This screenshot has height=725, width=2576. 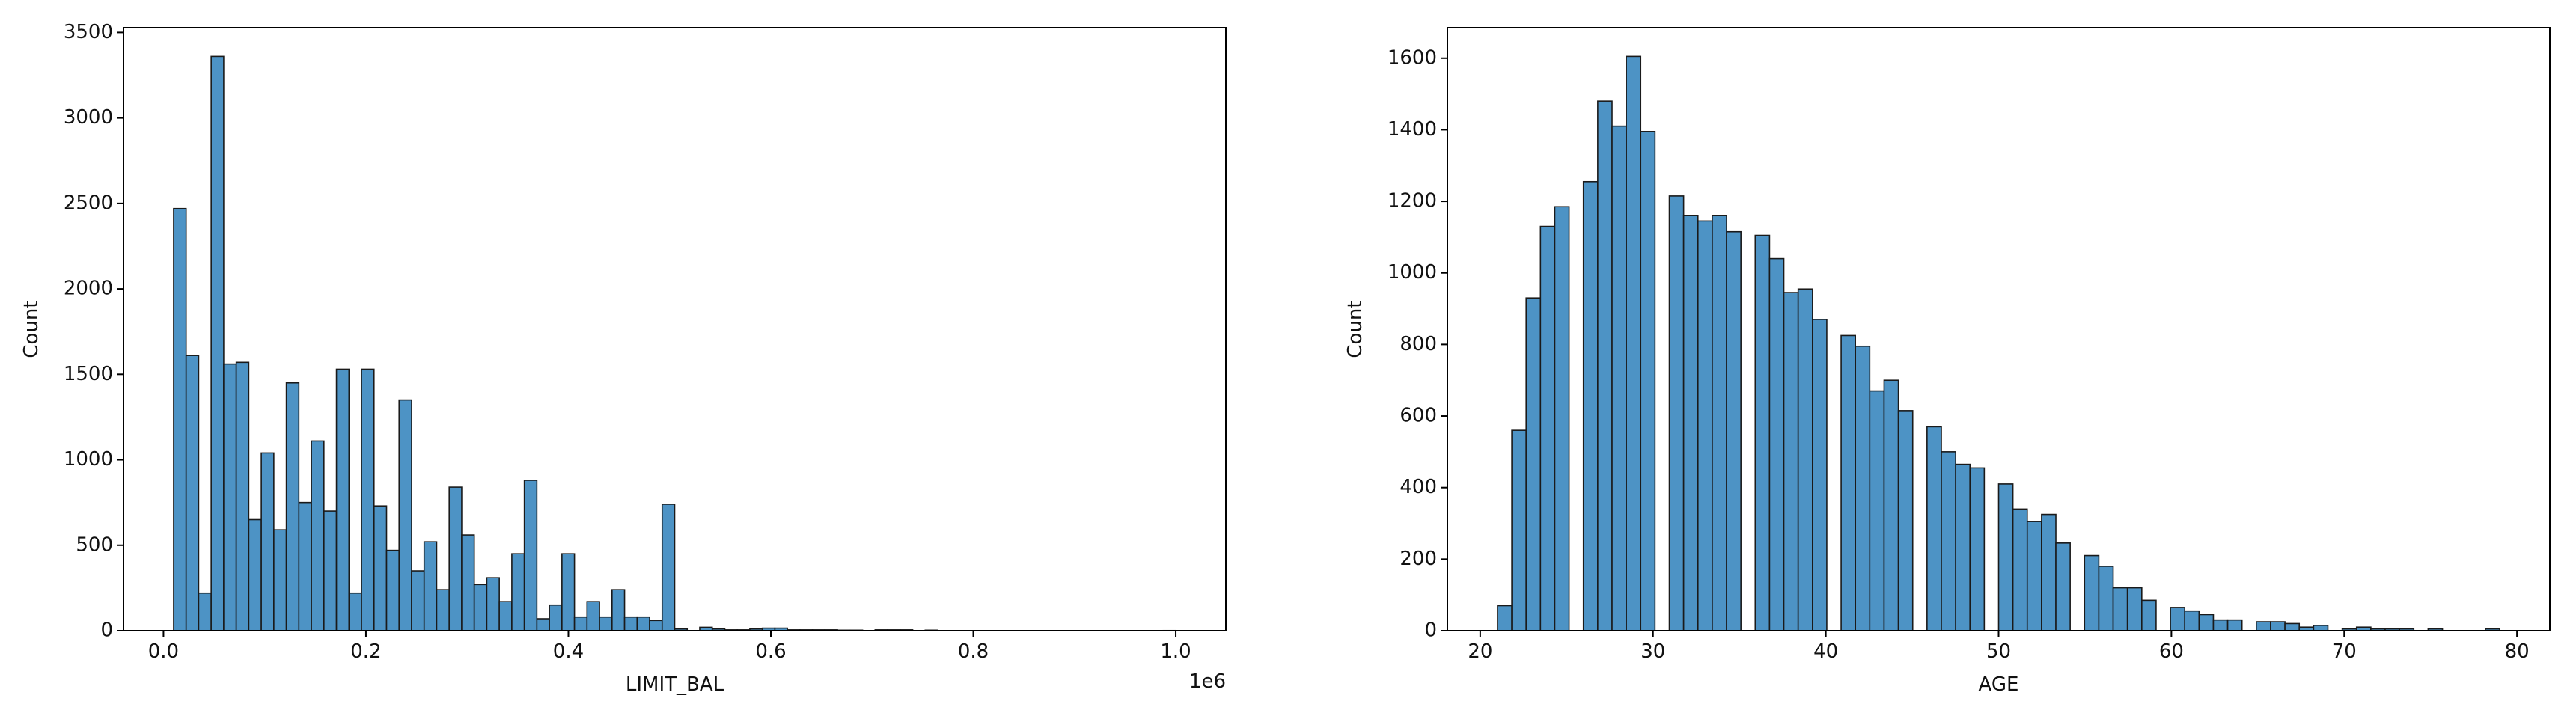 What do you see at coordinates (31, 329) in the screenshot?
I see `y-axis-label: Count` at bounding box center [31, 329].